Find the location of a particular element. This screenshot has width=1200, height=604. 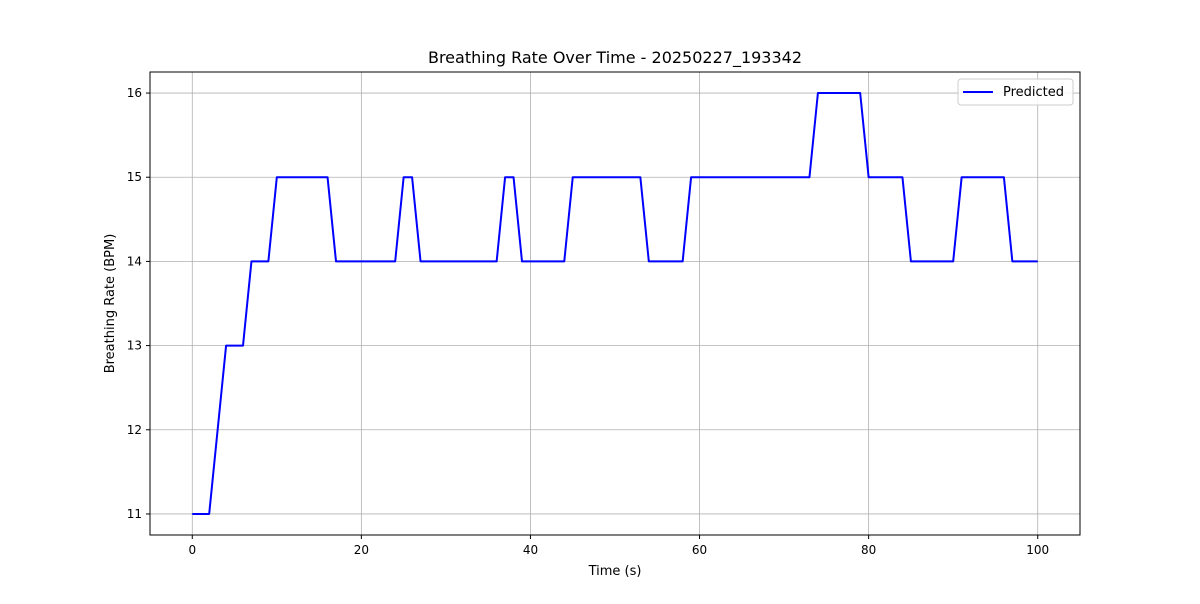

x-tick-label: 0 is located at coordinates (192, 550).